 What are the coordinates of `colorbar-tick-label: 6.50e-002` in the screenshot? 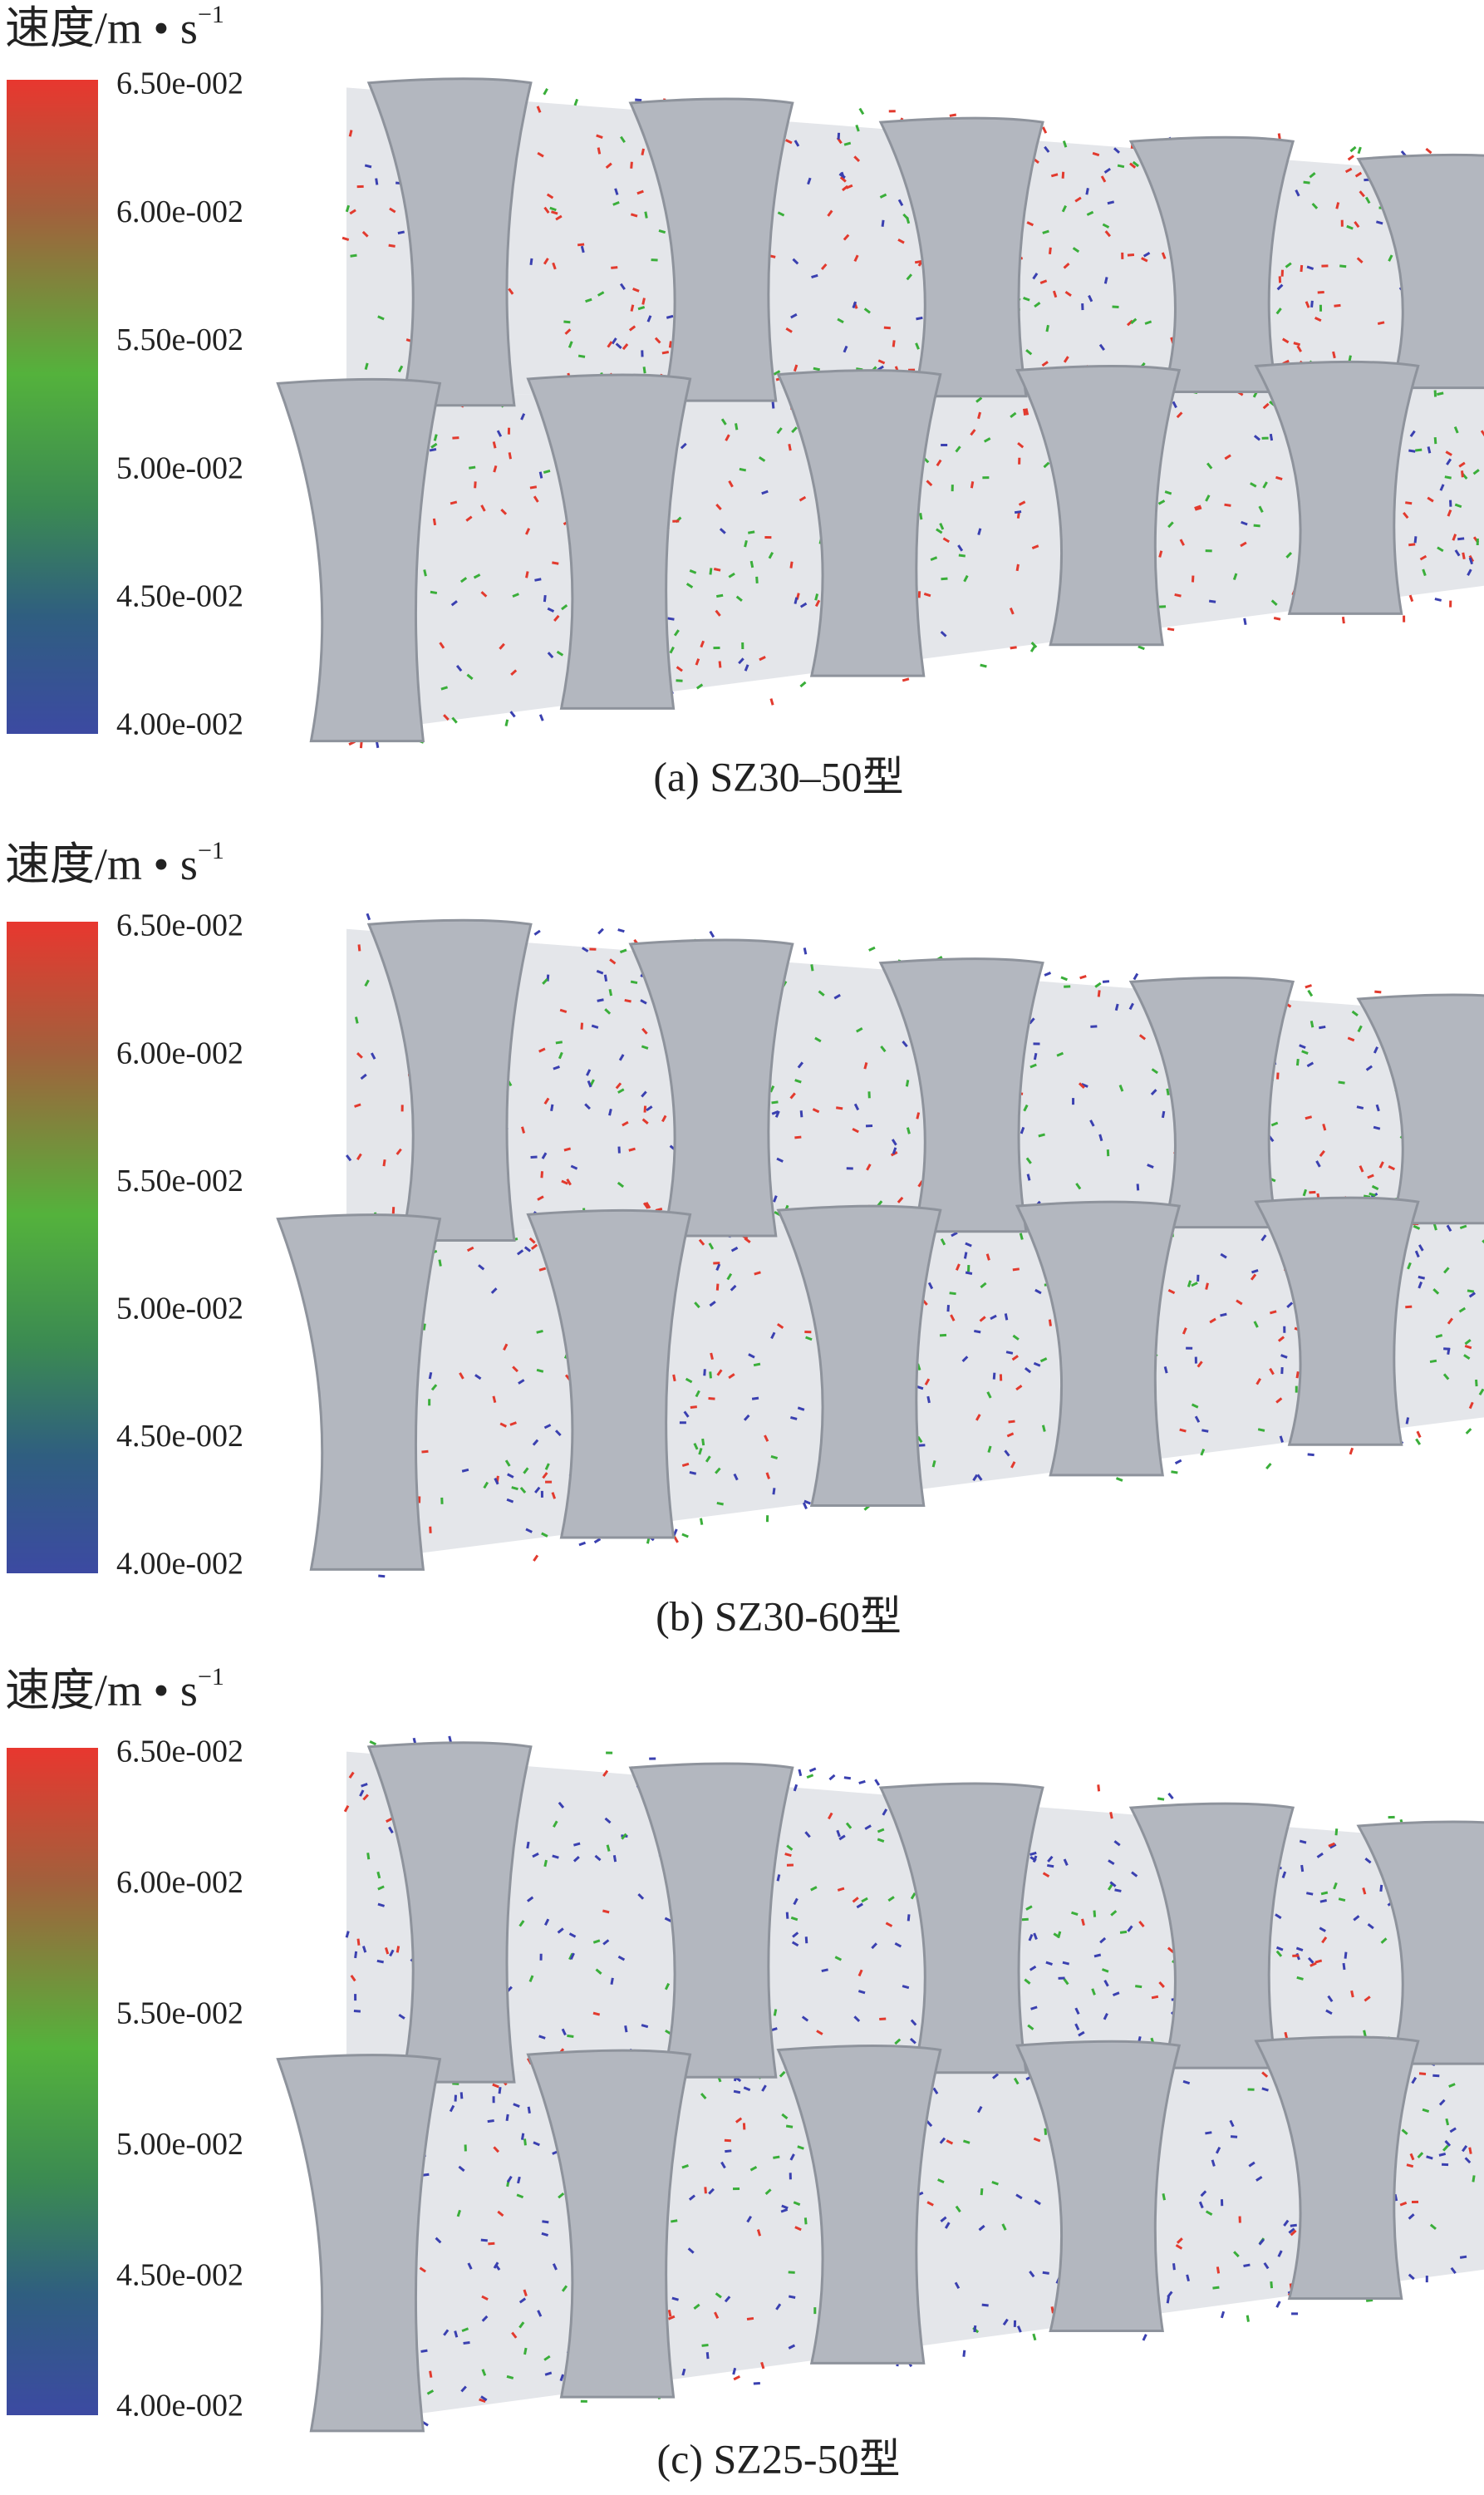 It's located at (179, 925).